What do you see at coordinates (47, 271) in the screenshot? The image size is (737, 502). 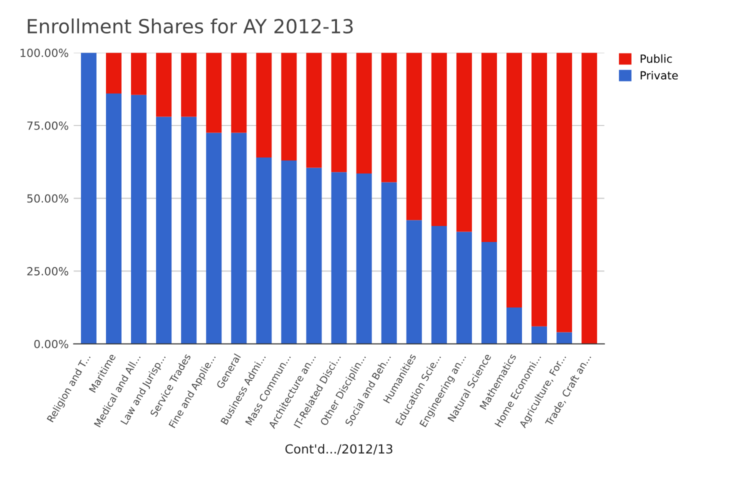 I see `y-tick-label: 25.00%` at bounding box center [47, 271].